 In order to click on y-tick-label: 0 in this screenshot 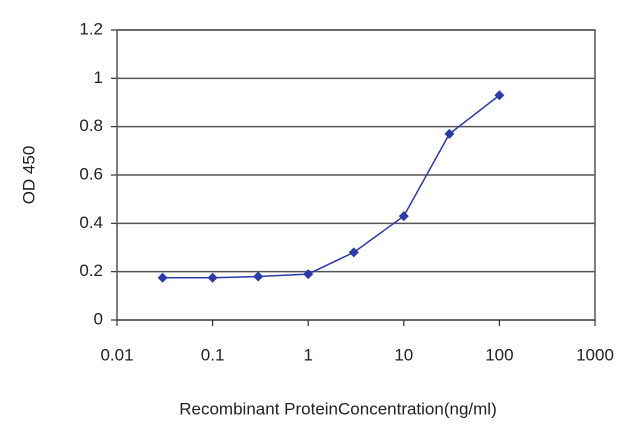, I will do `click(98, 318)`.